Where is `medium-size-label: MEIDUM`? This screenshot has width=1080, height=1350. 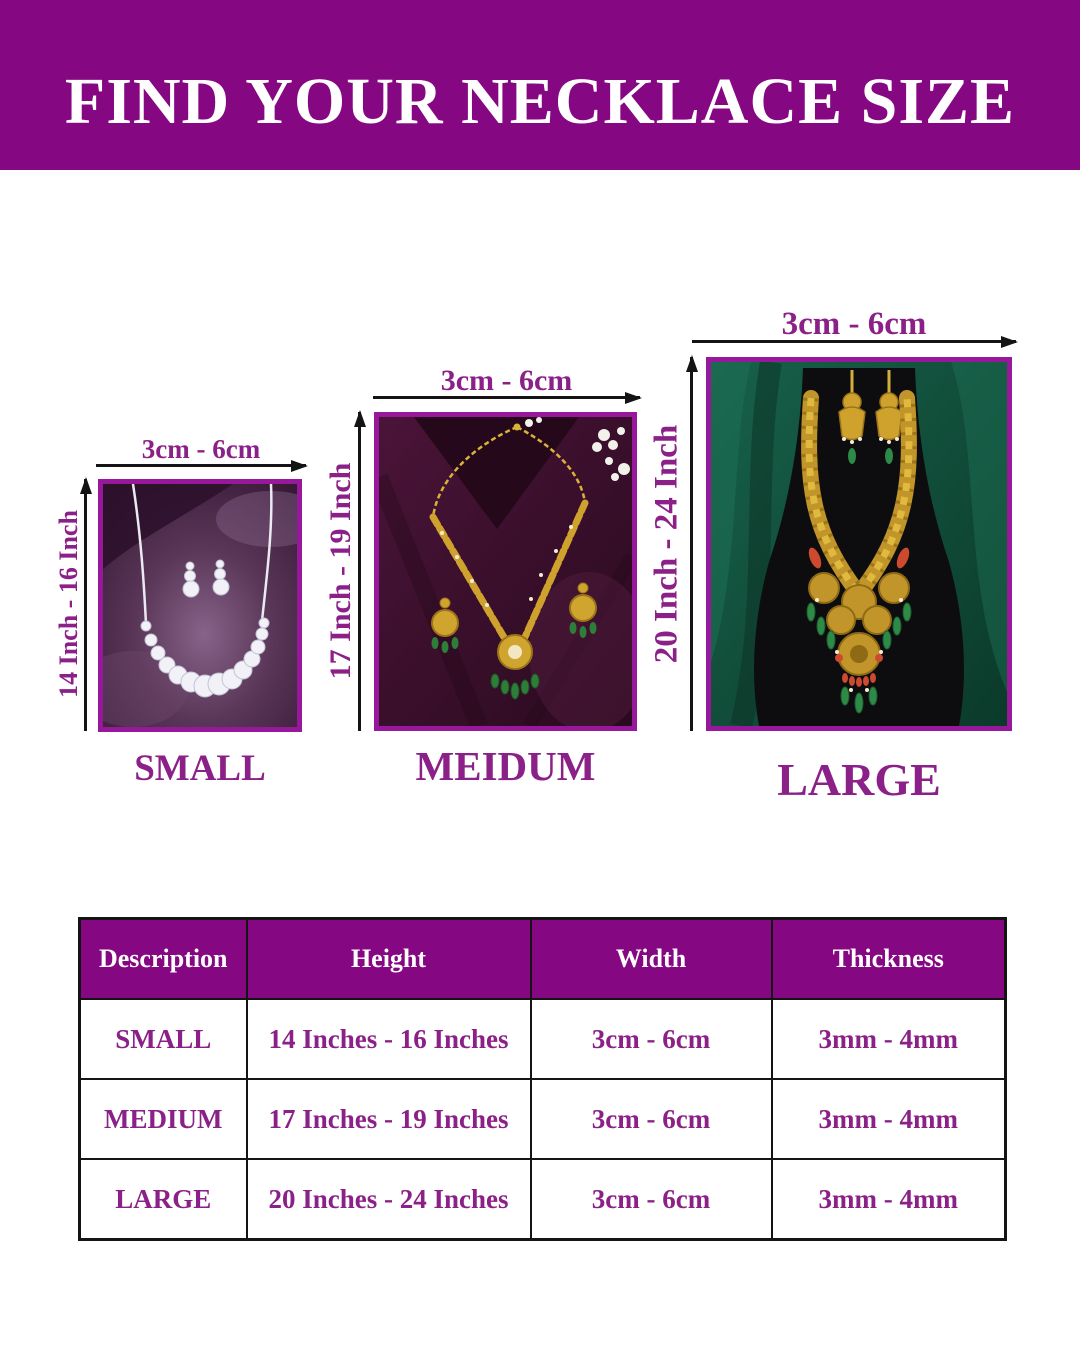
medium-size-label: MEIDUM is located at coordinates (505, 766).